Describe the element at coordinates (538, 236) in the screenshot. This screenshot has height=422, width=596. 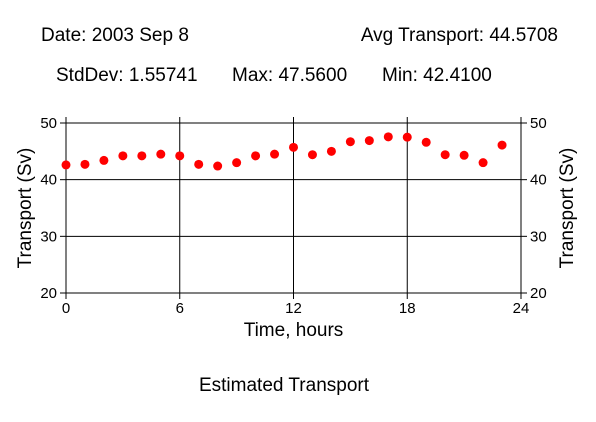
I see `y-tick-label-right: 30` at that location.